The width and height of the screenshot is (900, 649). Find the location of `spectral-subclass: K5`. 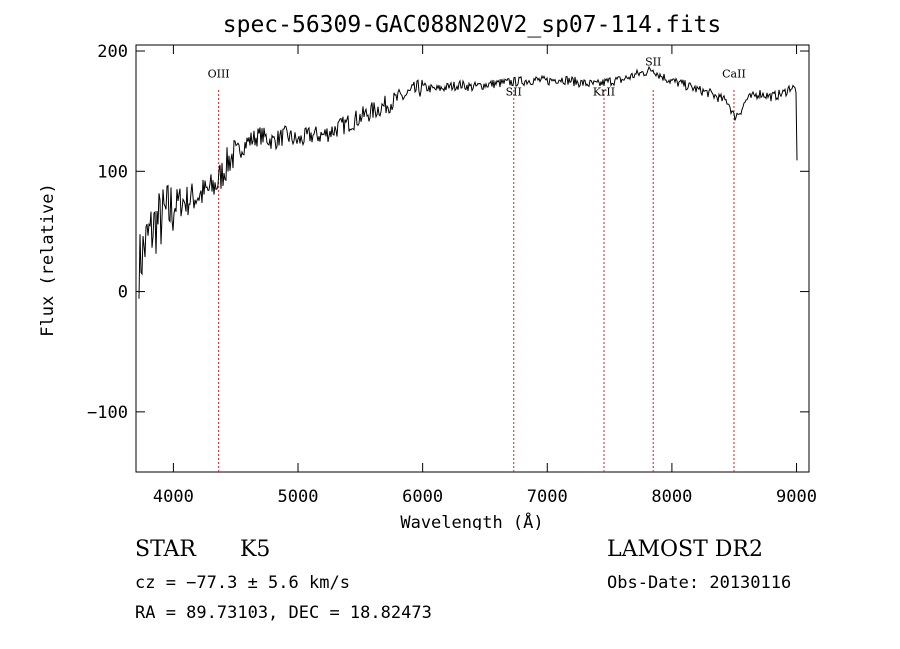

spectral-subclass: K5 is located at coordinates (255, 549).